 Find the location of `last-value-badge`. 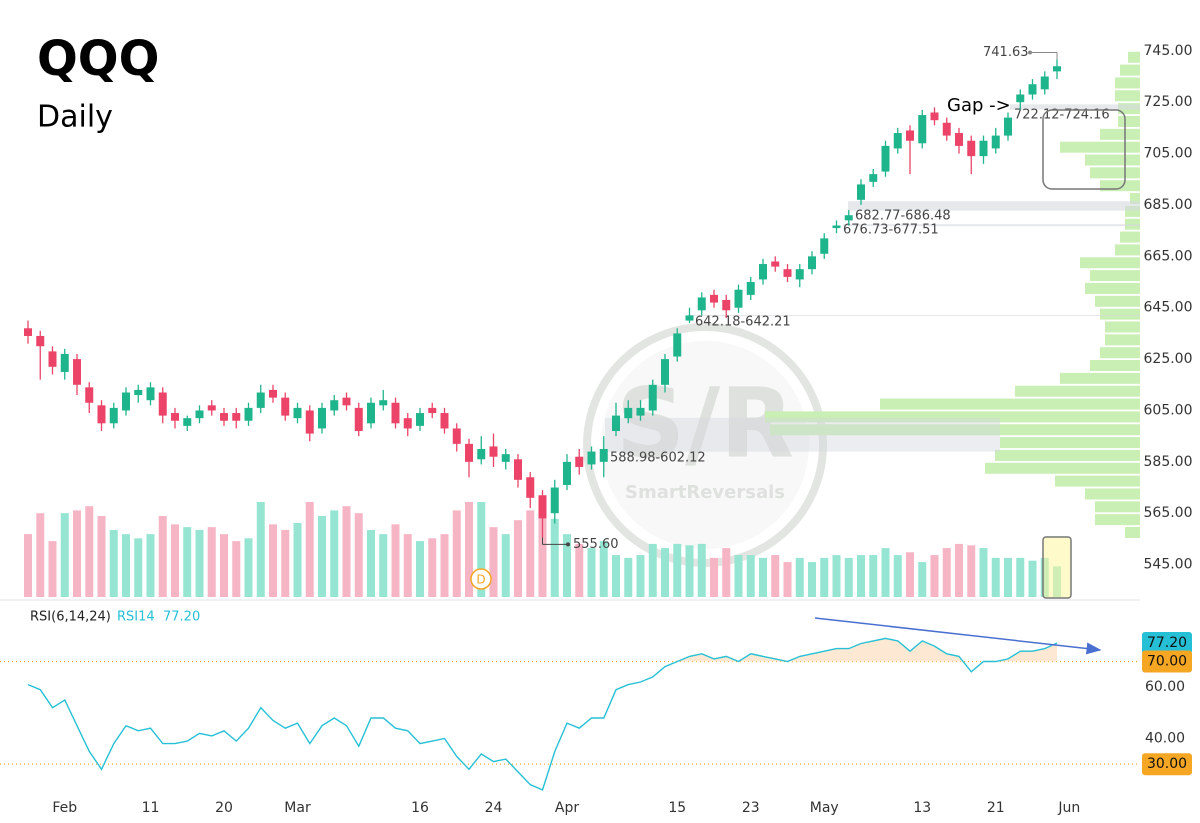

last-value-badge is located at coordinates (1167, 643).